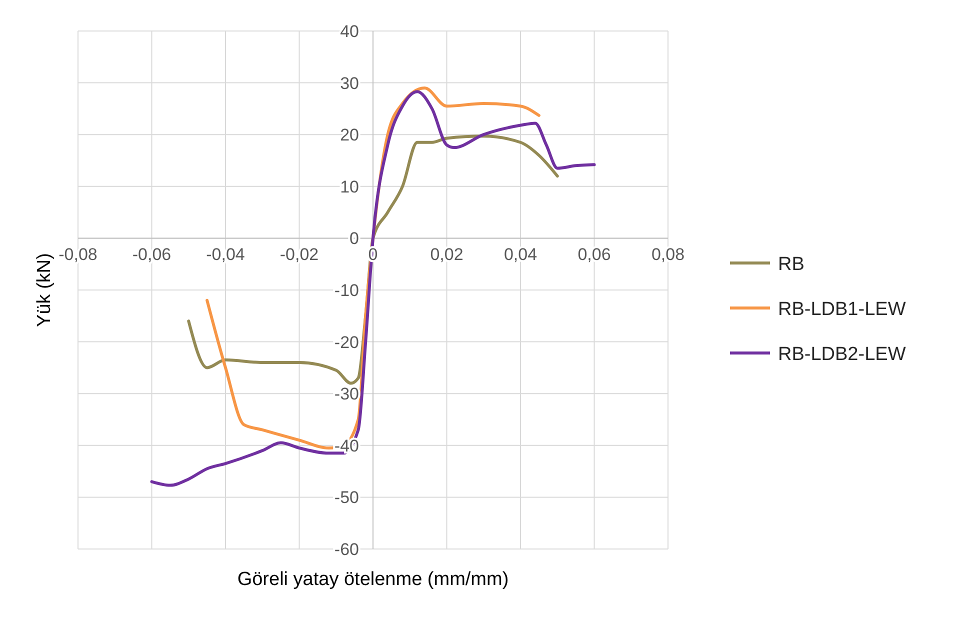  What do you see at coordinates (346, 290) in the screenshot?
I see `y-tick-label: -10` at bounding box center [346, 290].